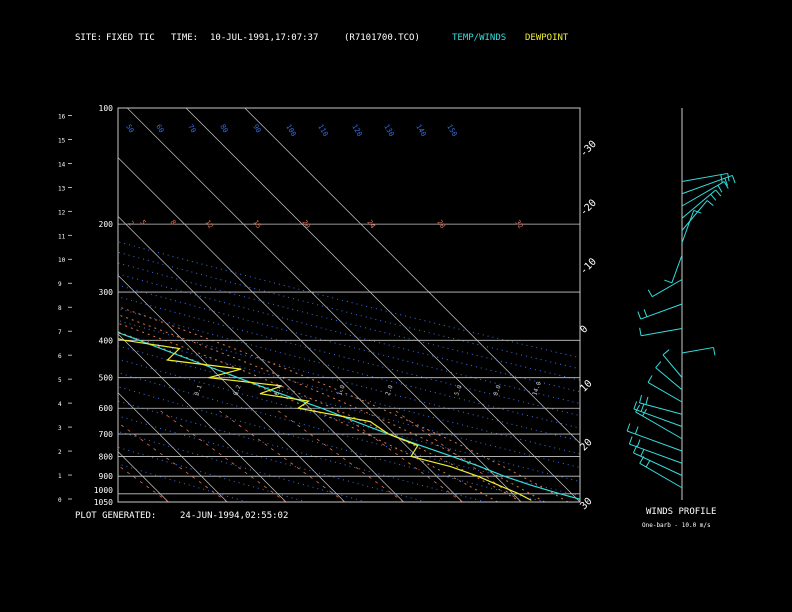 This screenshot has width=792, height=612. I want to click on dry-adiabat-label: 120, so click(356, 130).